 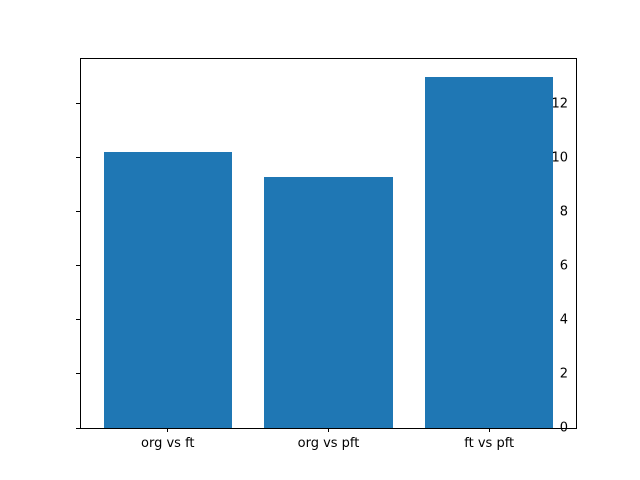 I want to click on x-tick-label: org vs pft, so click(x=328, y=443).